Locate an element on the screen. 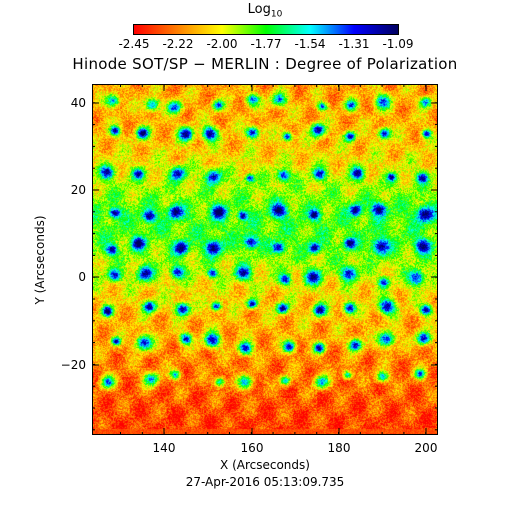 The width and height of the screenshot is (530, 512). timestamp: 27-Apr-2016 05:13:09.735 is located at coordinates (265, 482).